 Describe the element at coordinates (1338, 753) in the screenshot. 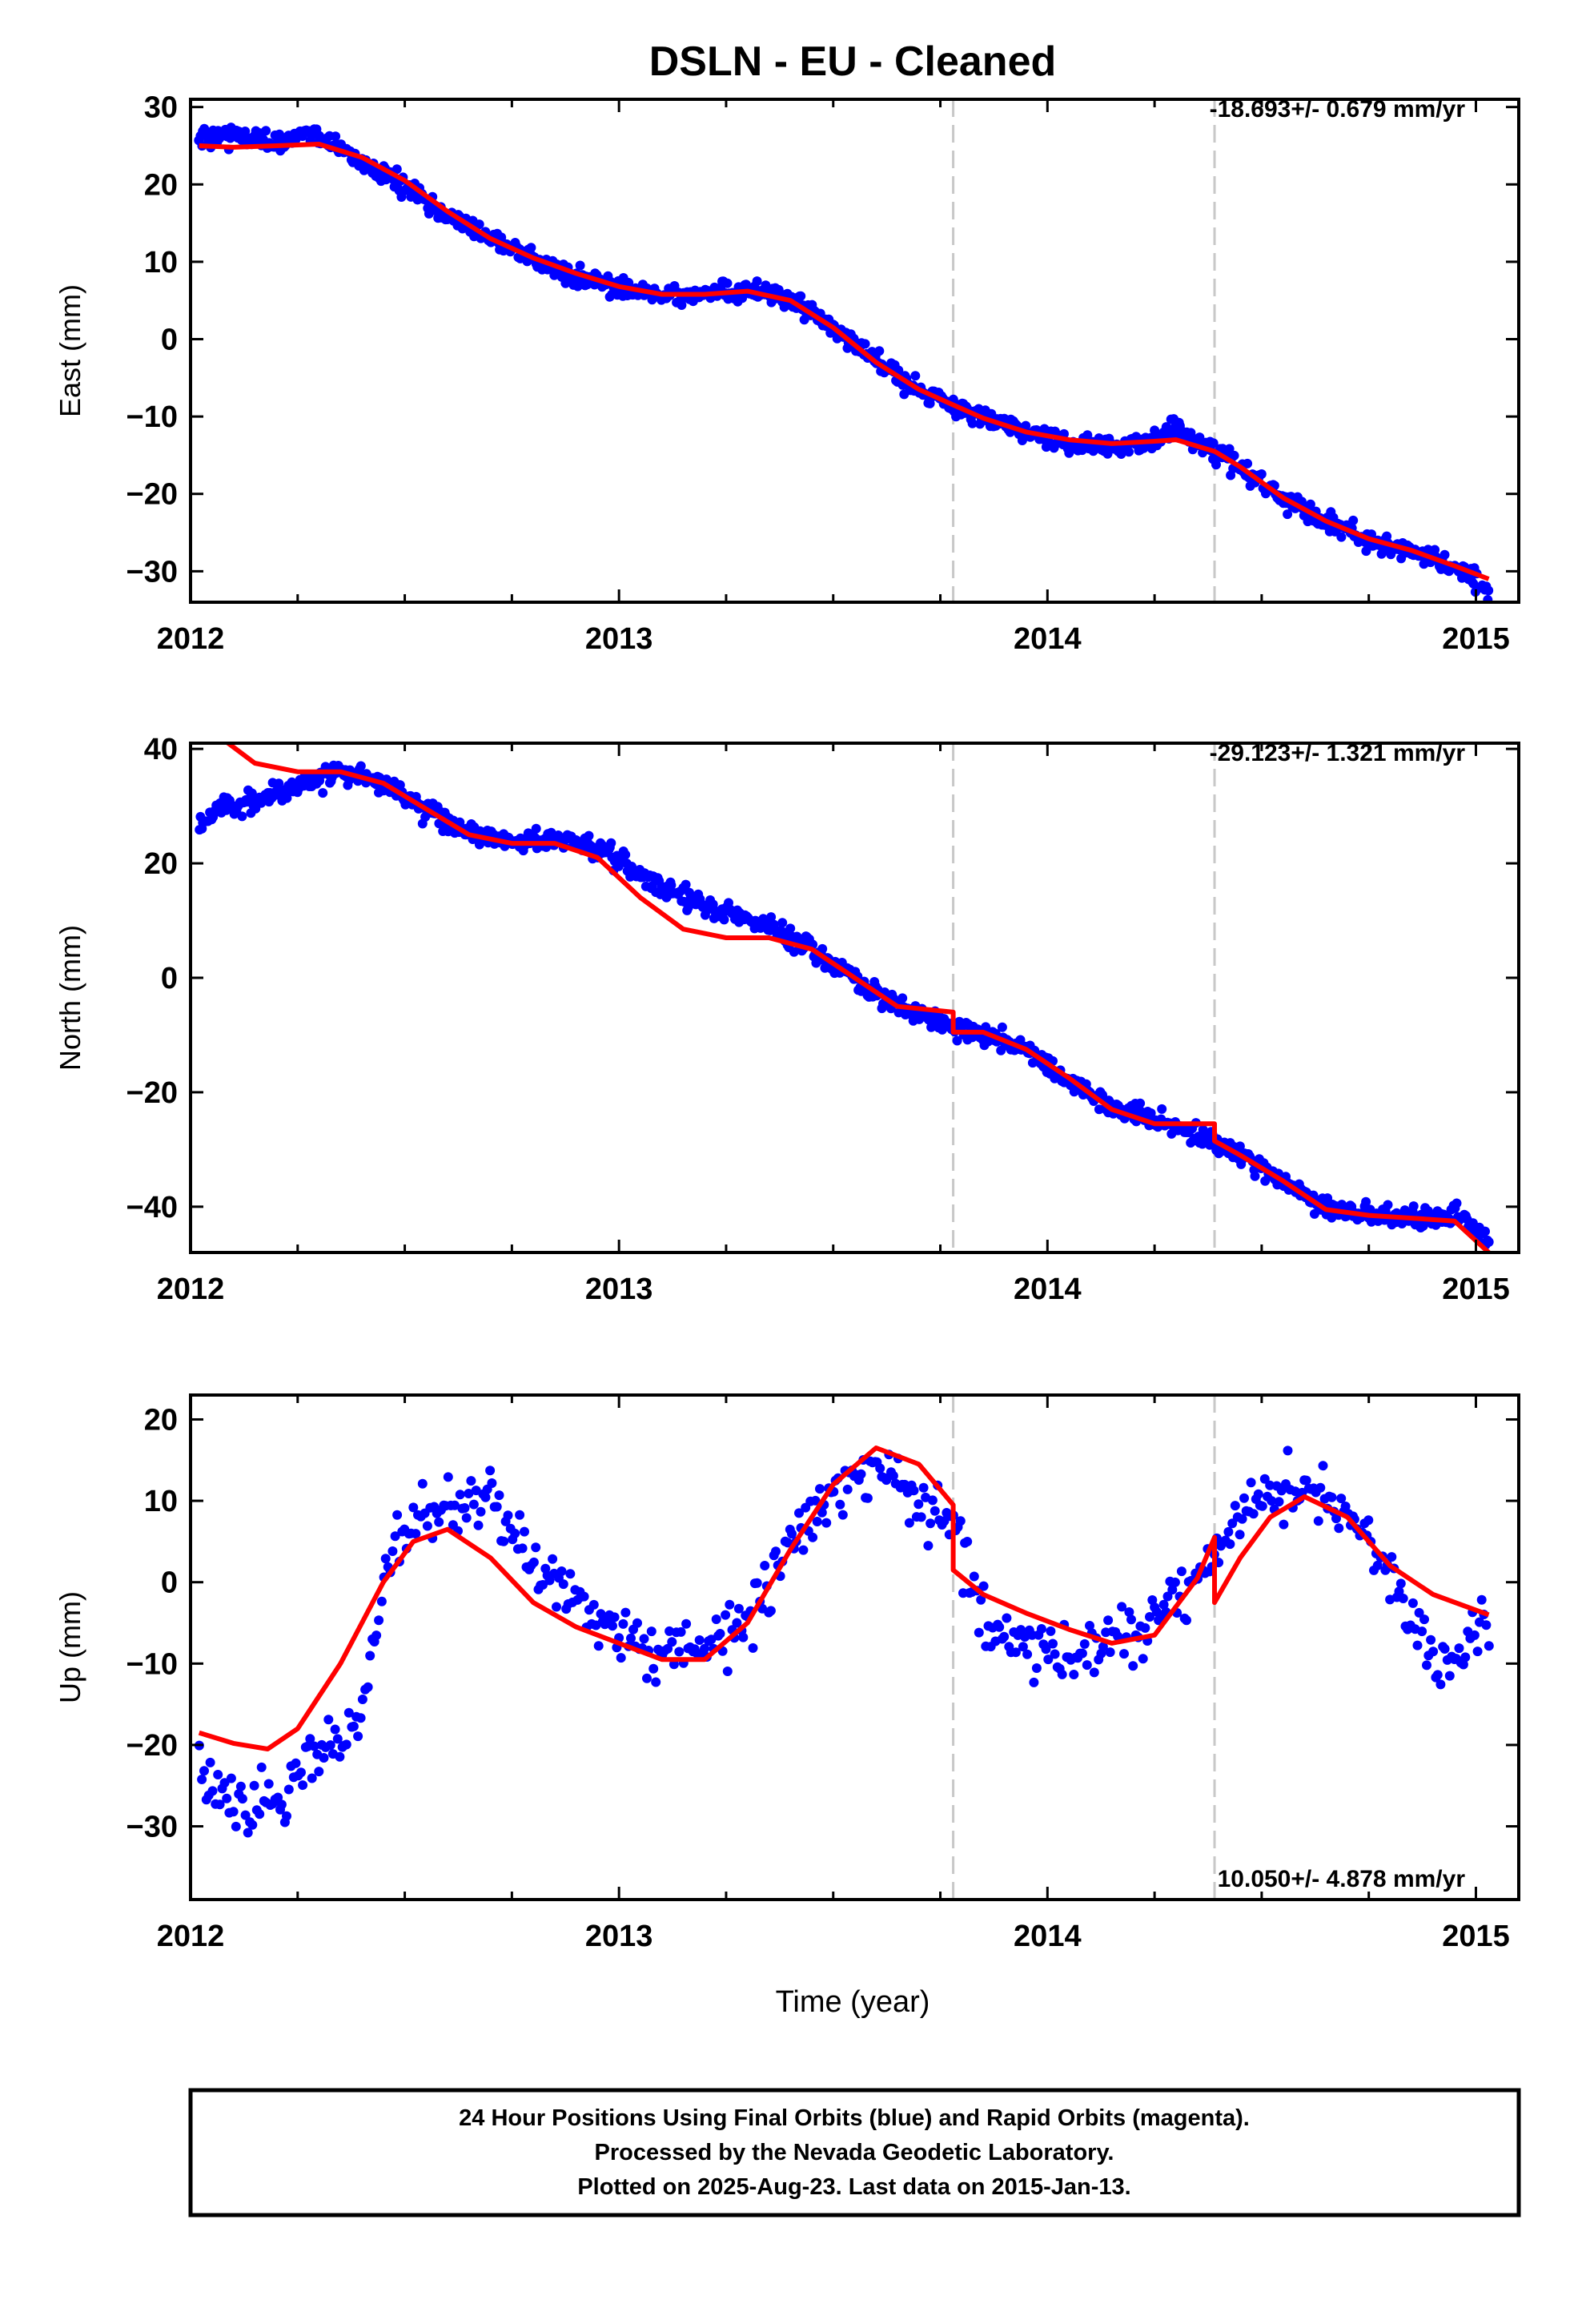

I see `north-rate-label: -29.123+/- 1.321 mm/yr` at that location.